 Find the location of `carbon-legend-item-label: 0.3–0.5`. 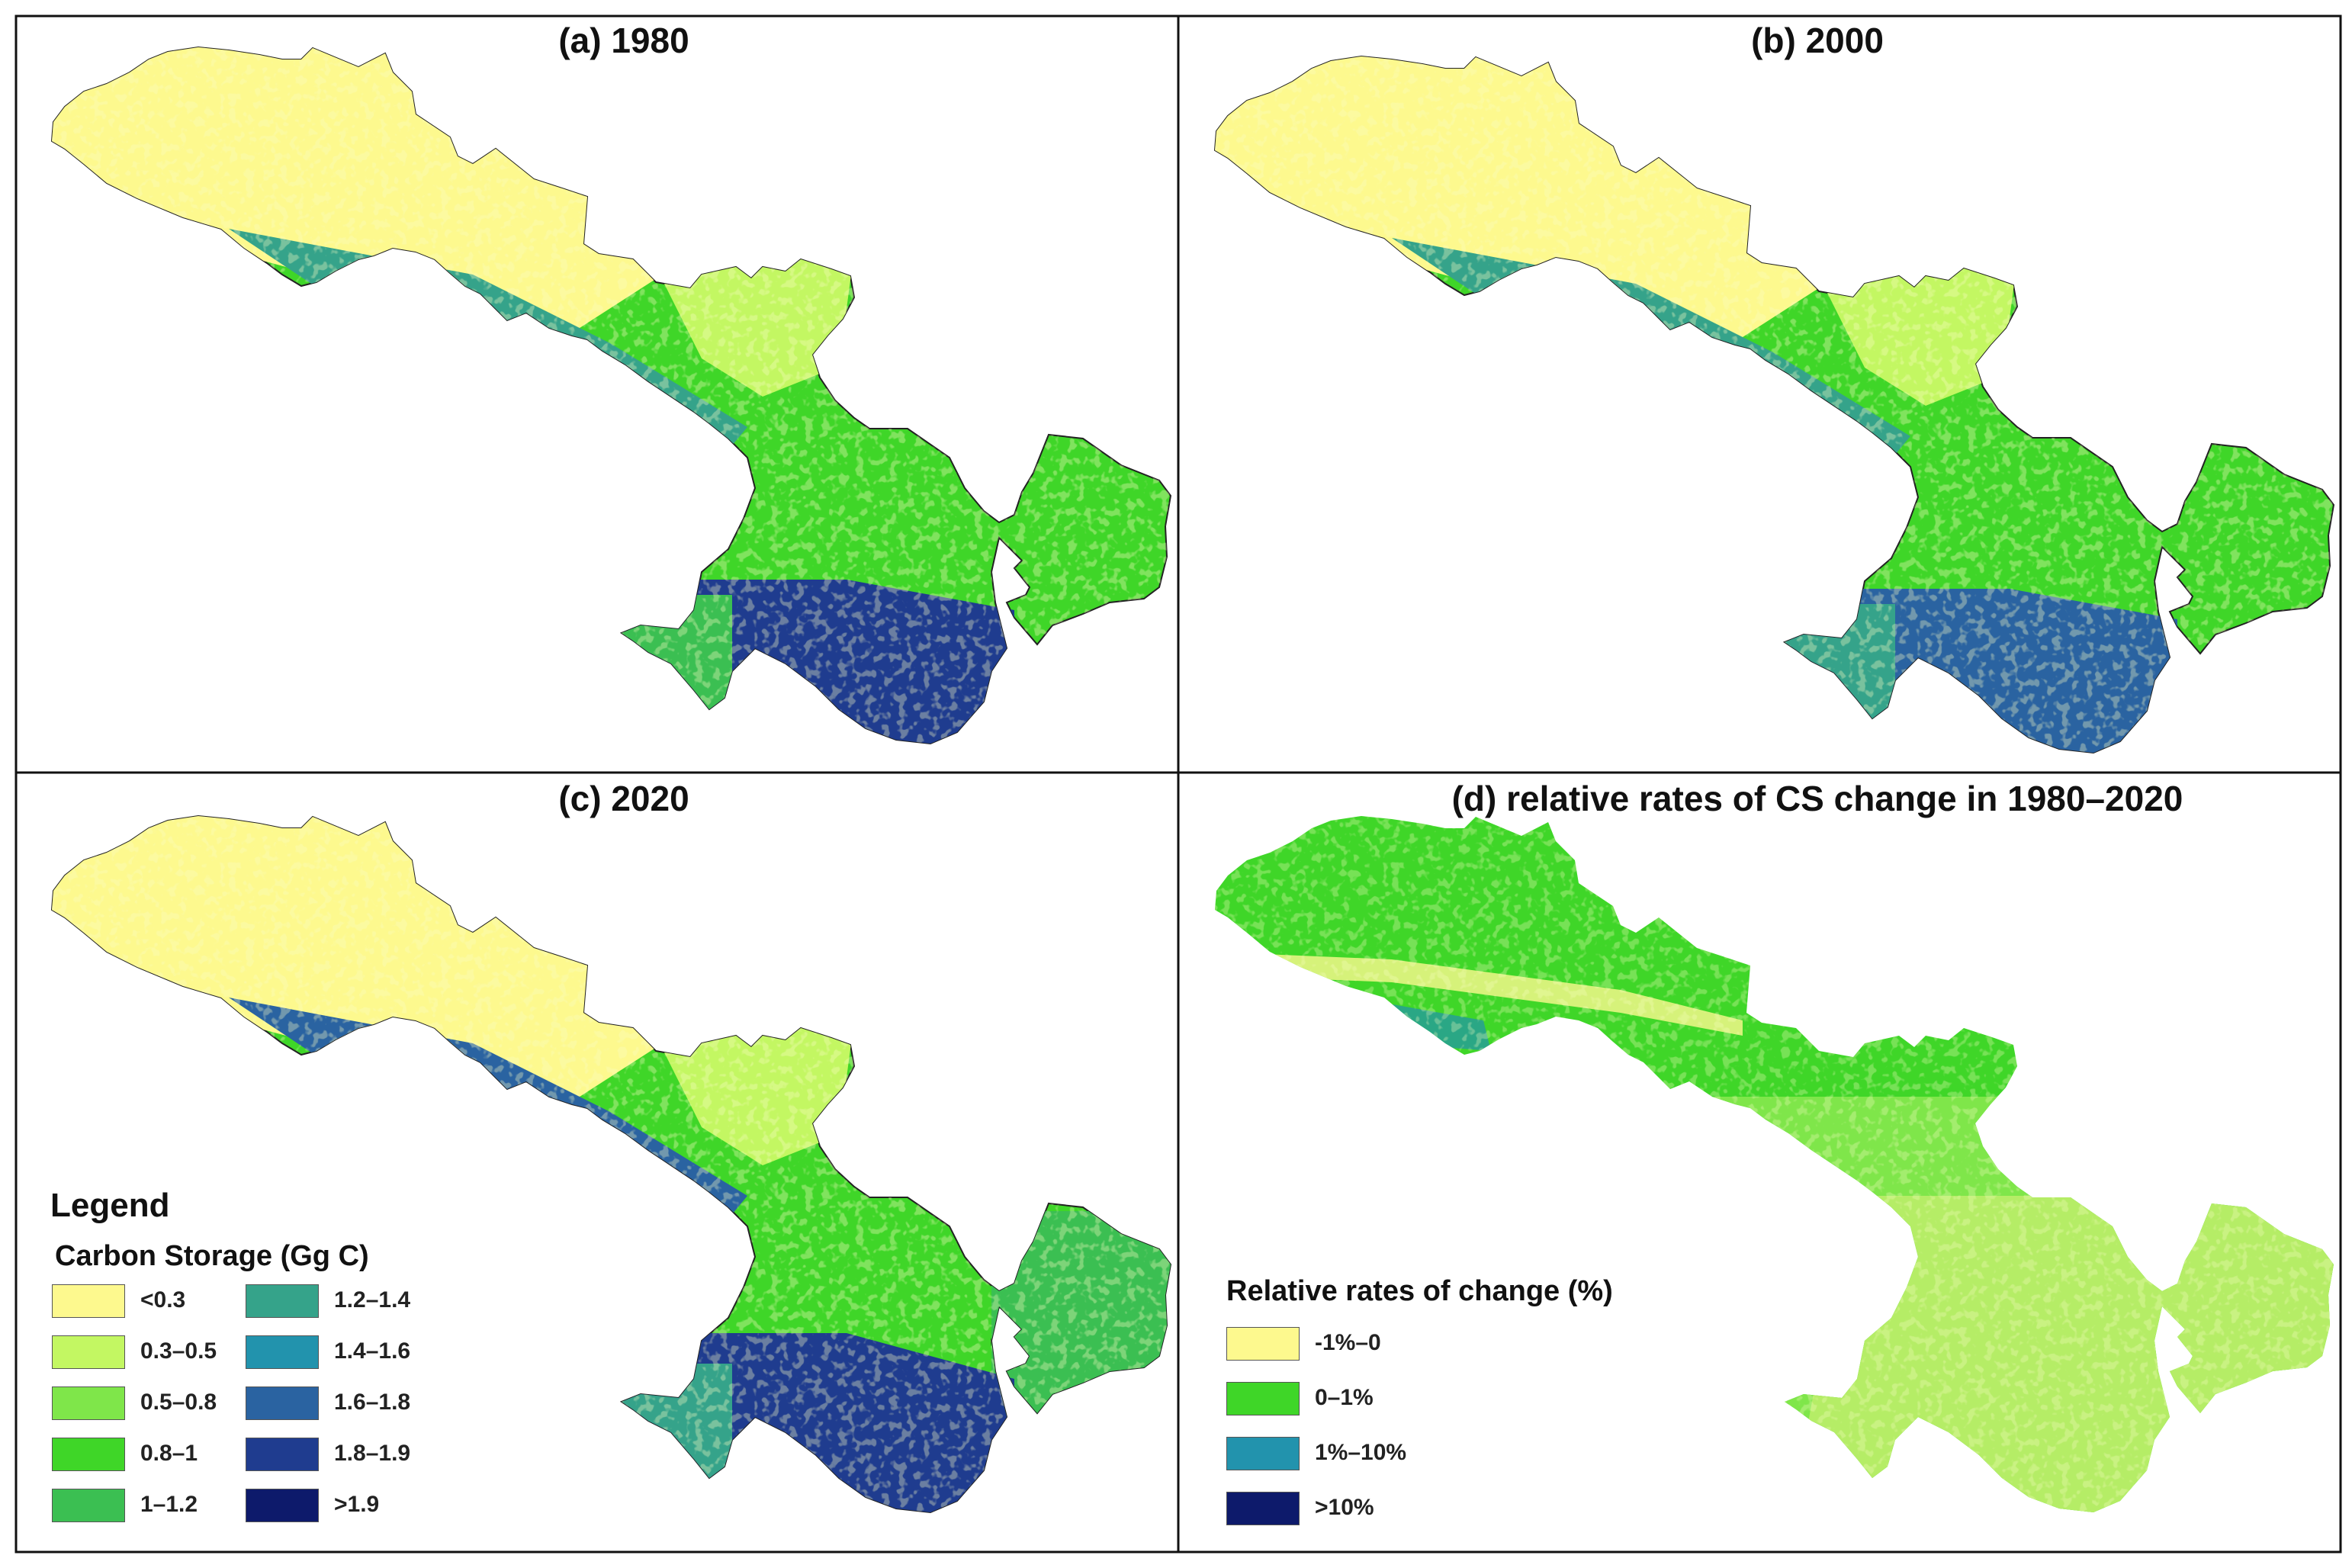

carbon-legend-item-label: 0.3–0.5 is located at coordinates (178, 1351).